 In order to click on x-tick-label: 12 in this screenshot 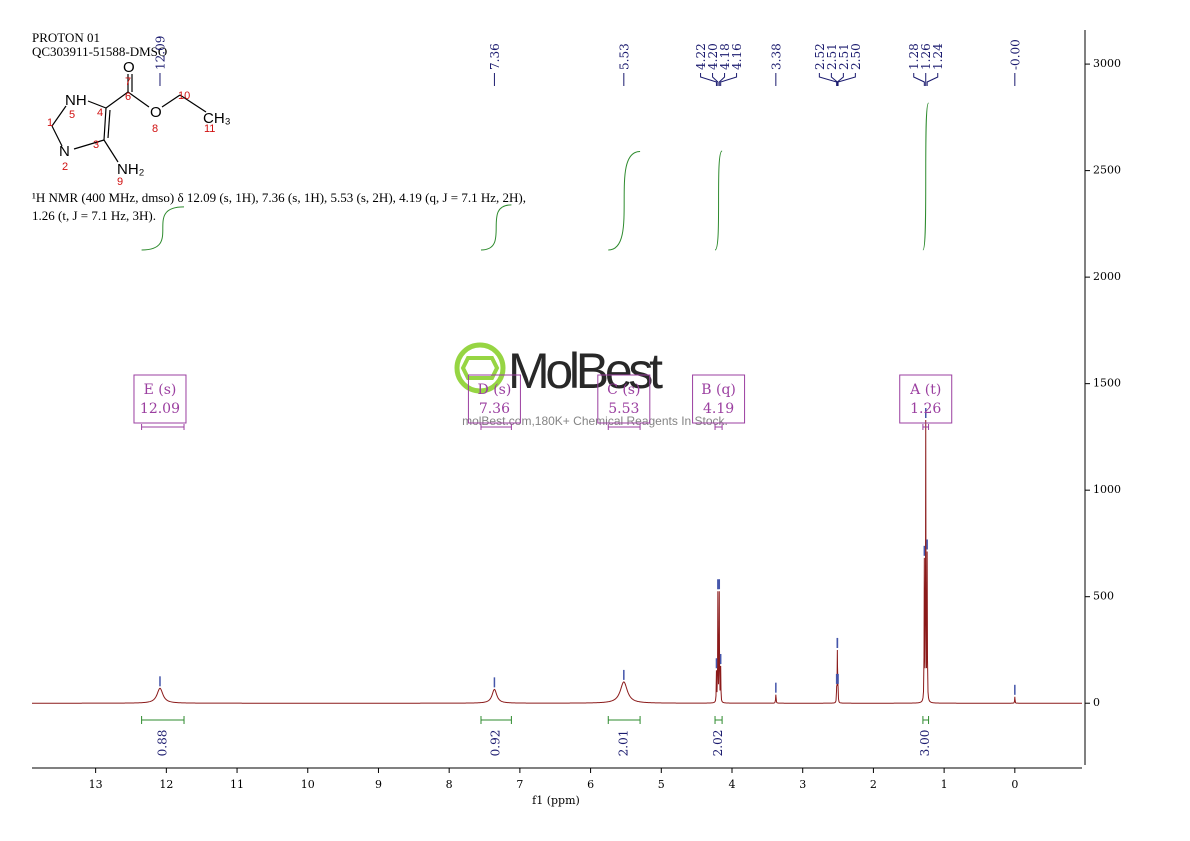, I will do `click(166, 784)`.